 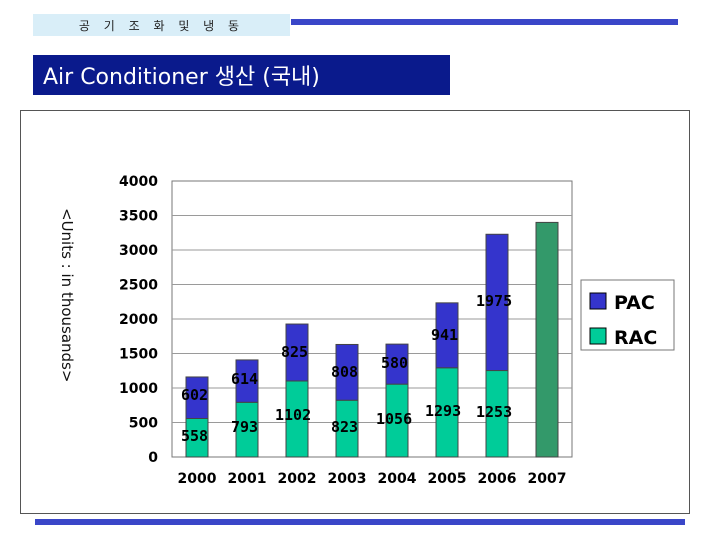 What do you see at coordinates (138, 217) in the screenshot?
I see `y-tick-label: 3500` at bounding box center [138, 217].